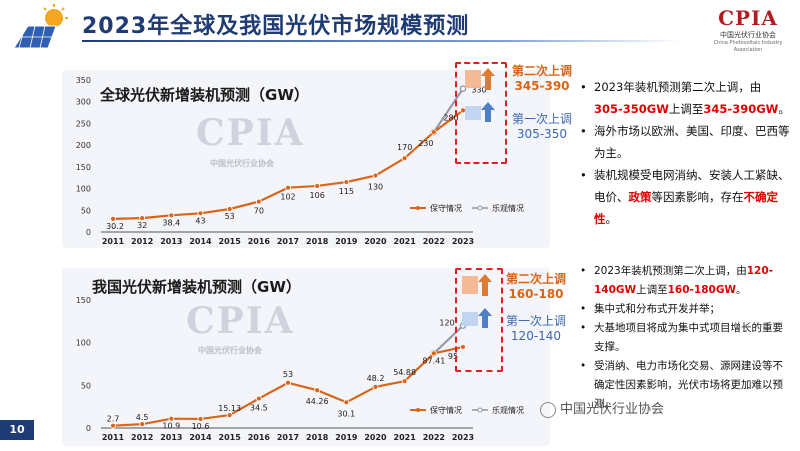 The image size is (800, 451). I want to click on wechat-watermark: 中国光伏行业协会, so click(602, 408).